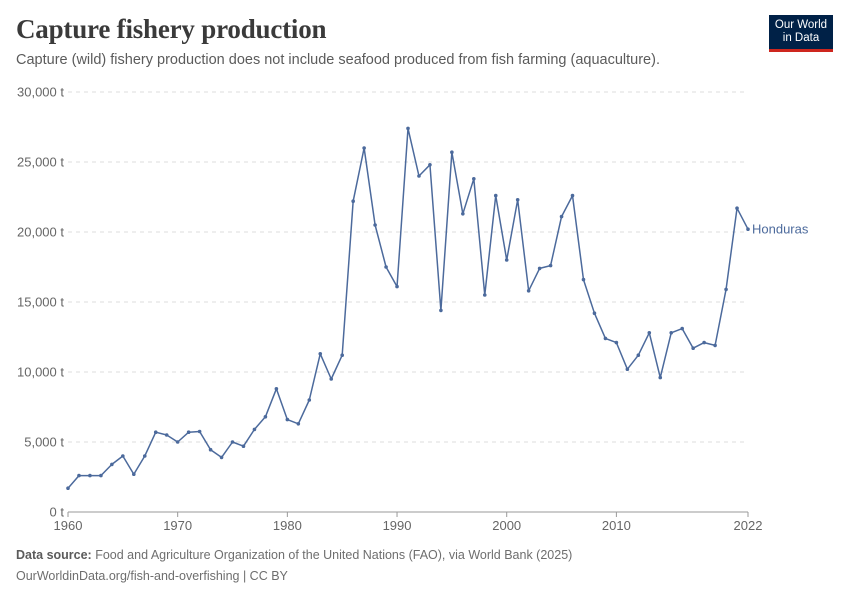  Describe the element at coordinates (40, 372) in the screenshot. I see `y-tick-label: 10,000 t` at that location.